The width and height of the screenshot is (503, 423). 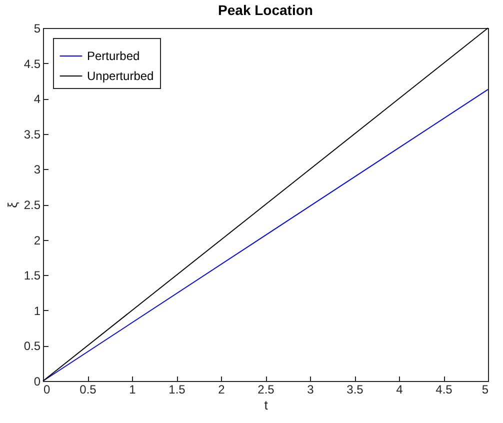 I want to click on x-tick-label: 3.5, so click(x=355, y=389).